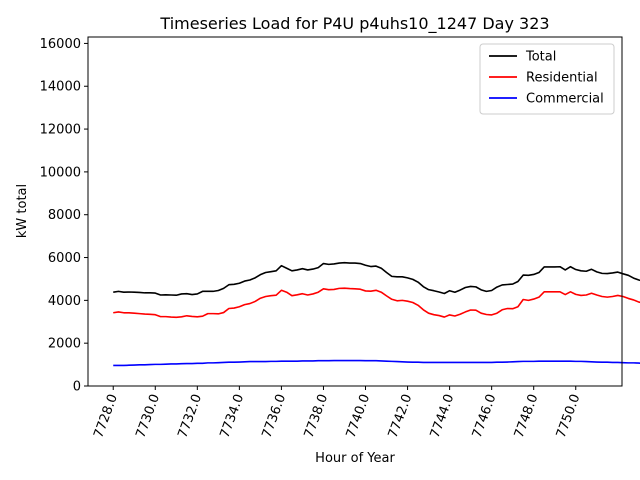  Describe the element at coordinates (60, 130) in the screenshot. I see `y-tick-label: 12000` at that location.